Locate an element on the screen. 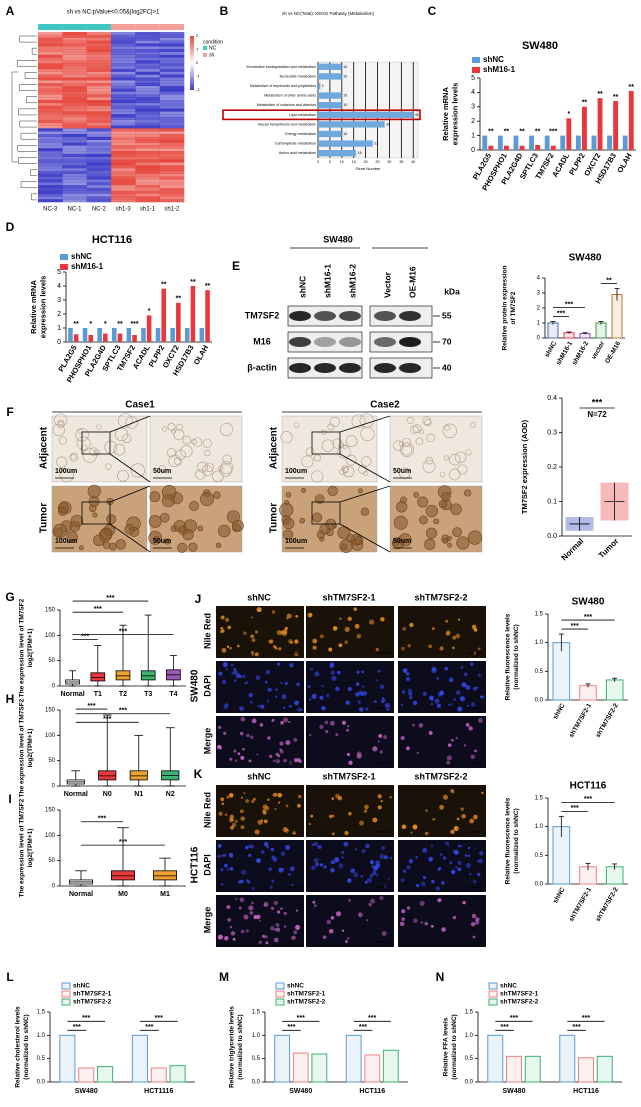 Image resolution: width=641 pixels, height=1107 pixels. y-tick-label: 0.5 is located at coordinates (539, 672).